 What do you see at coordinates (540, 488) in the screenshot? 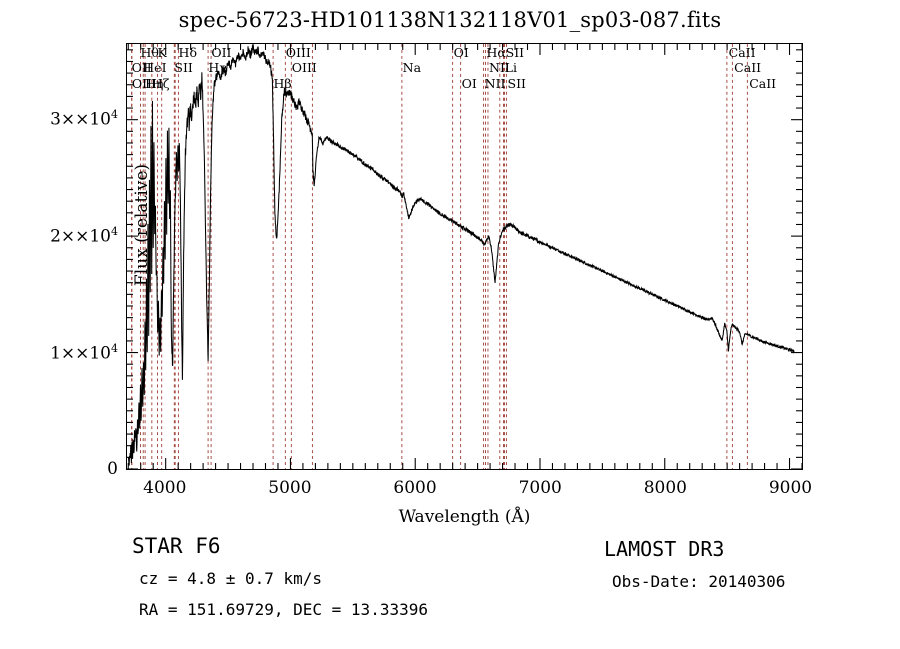
I see `x-tick-label: 7000` at bounding box center [540, 488].